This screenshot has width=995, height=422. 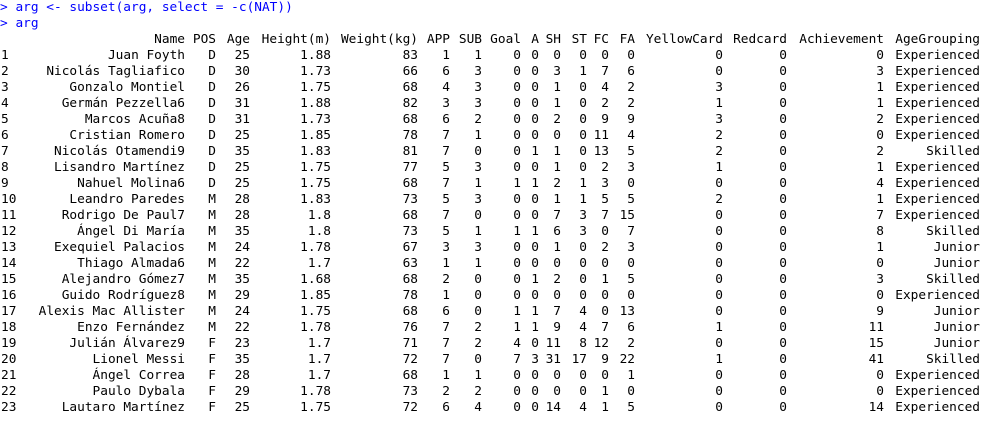 I want to click on cell-row-index: 9, so click(x=5, y=183).